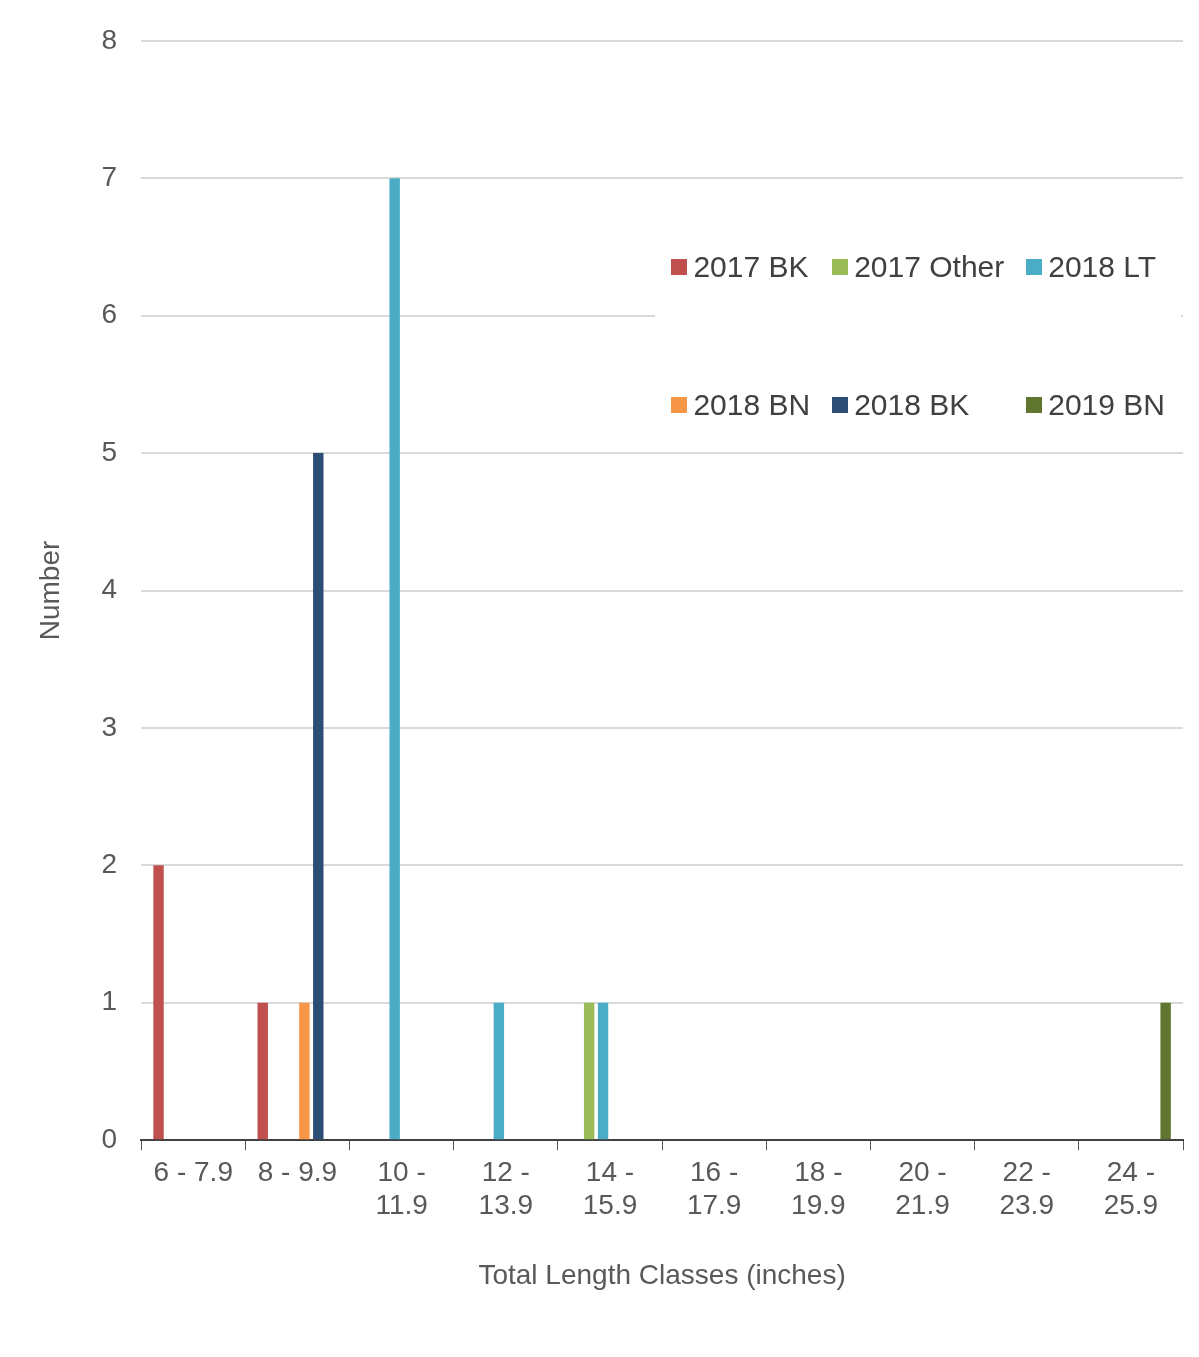 This screenshot has width=1199, height=1357. I want to click on legend-label: 2017 Other, so click(929, 267).